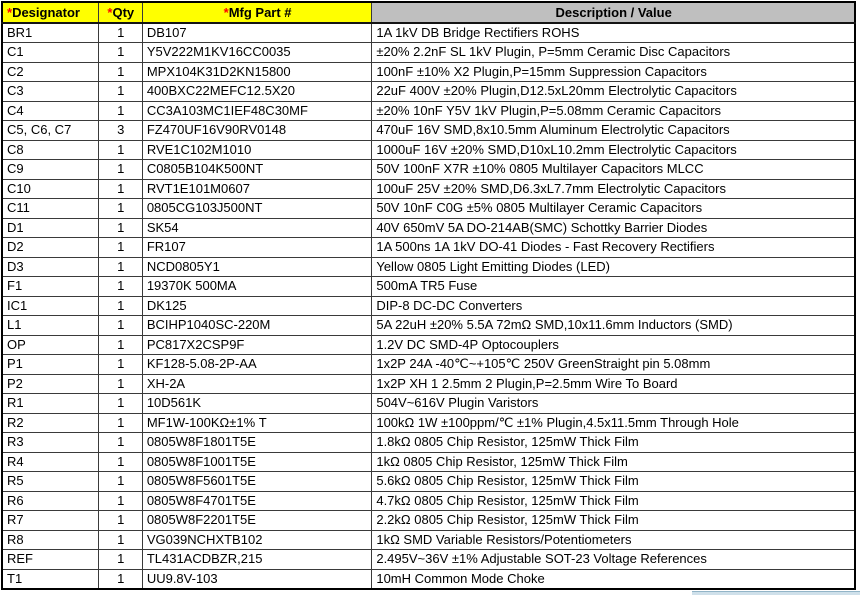 The width and height of the screenshot is (860, 595). Describe the element at coordinates (613, 305) in the screenshot. I see `description-cell: DIP-8 DC-DC Converters` at that location.